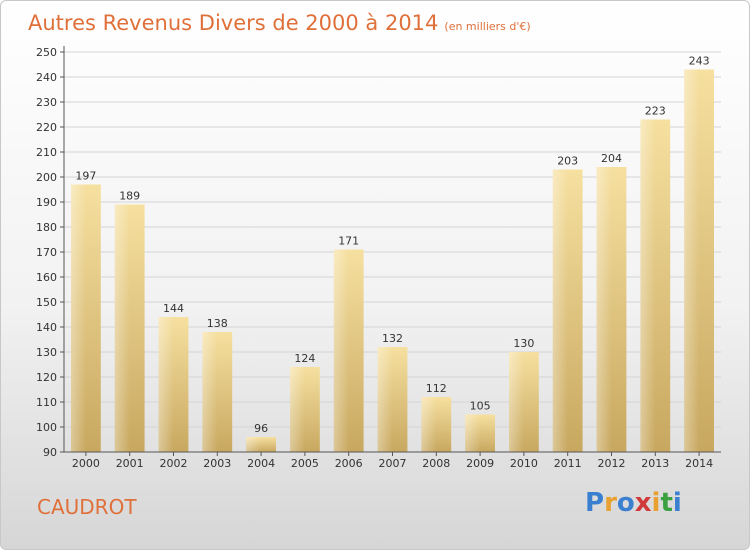  I want to click on logo-letter: t, so click(666, 503).